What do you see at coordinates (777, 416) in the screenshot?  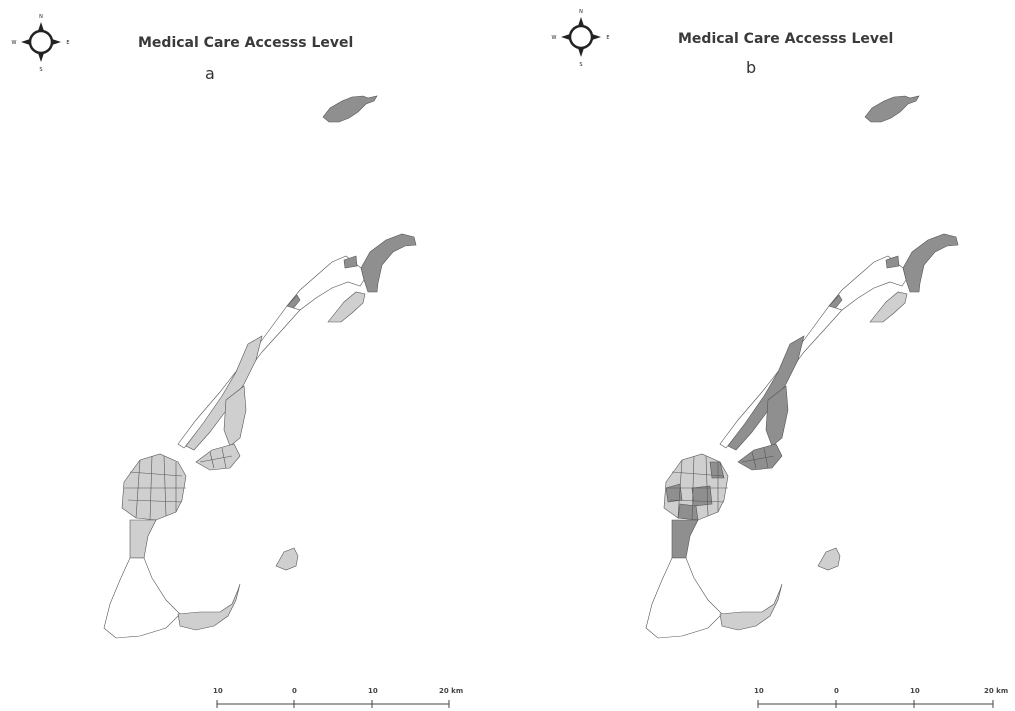 I see `region-east-dark` at bounding box center [777, 416].